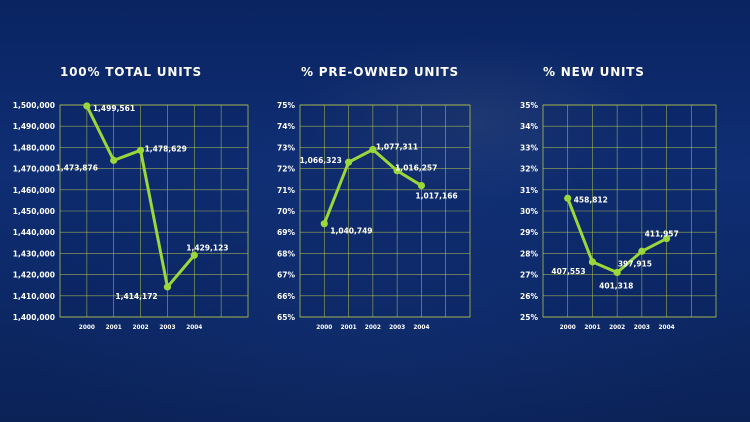 The width and height of the screenshot is (750, 422). Describe the element at coordinates (436, 196) in the screenshot. I see `data-label: 1,017,166` at that location.